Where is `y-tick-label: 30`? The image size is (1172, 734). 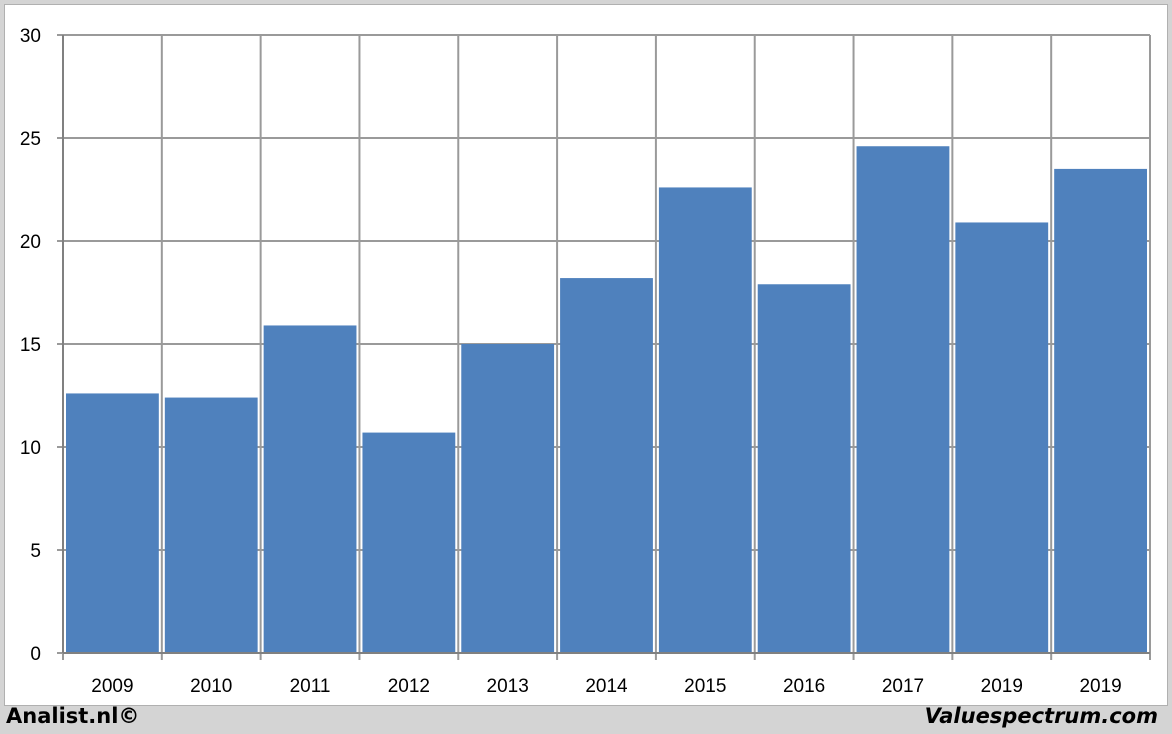
y-tick-label: 30 is located at coordinates (30, 36).